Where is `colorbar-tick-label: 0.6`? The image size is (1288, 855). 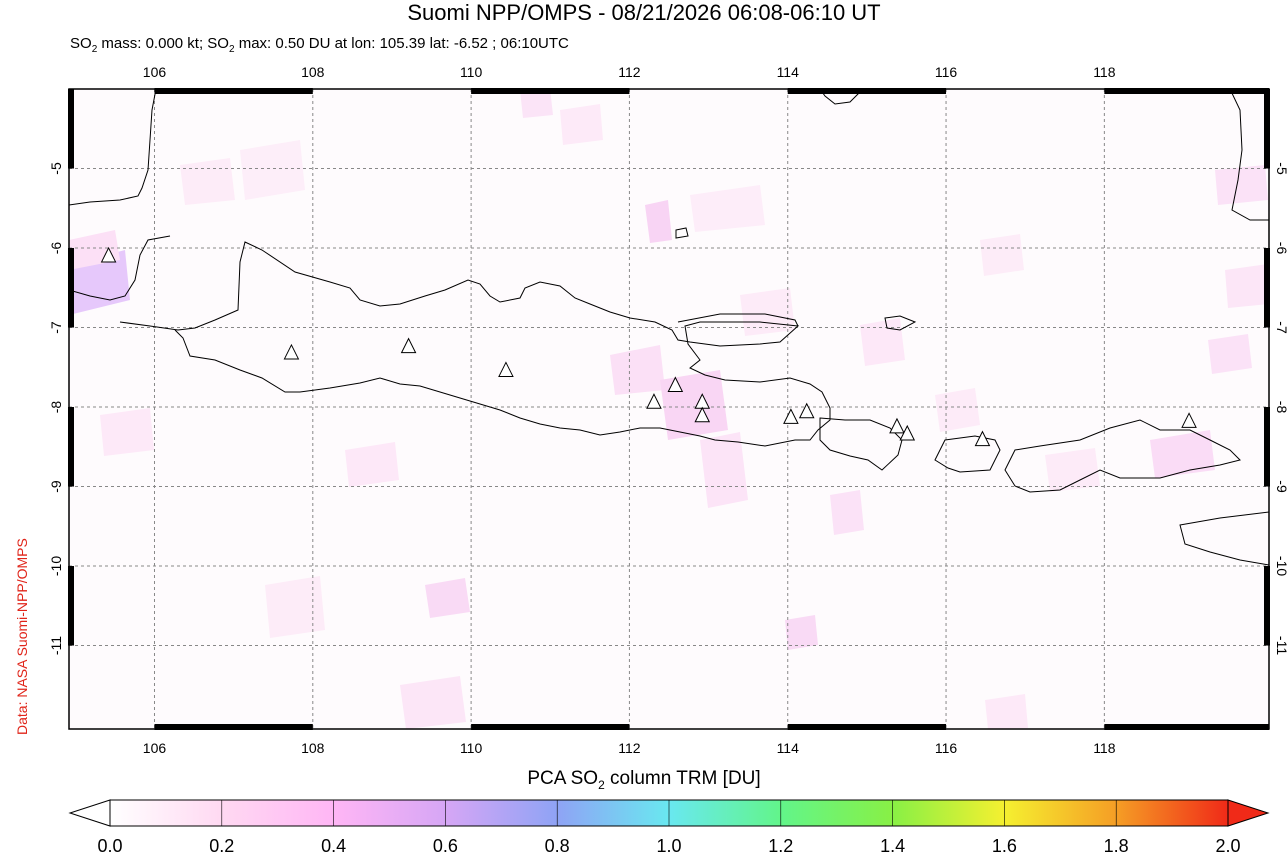 colorbar-tick-label: 0.6 is located at coordinates (445, 845).